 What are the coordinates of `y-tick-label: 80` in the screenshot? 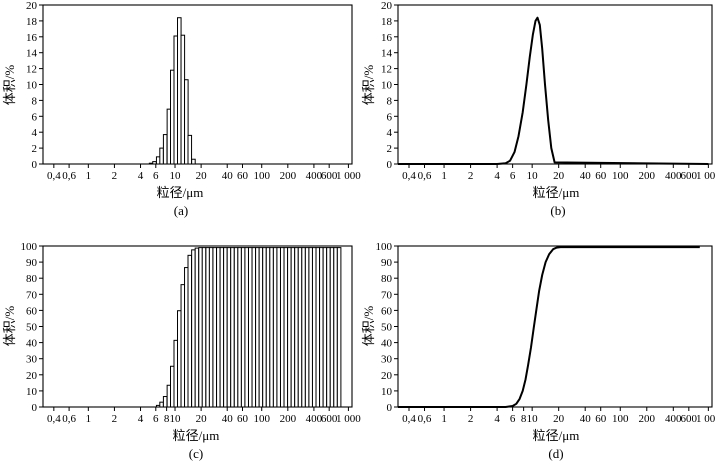 It's located at (32, 279).